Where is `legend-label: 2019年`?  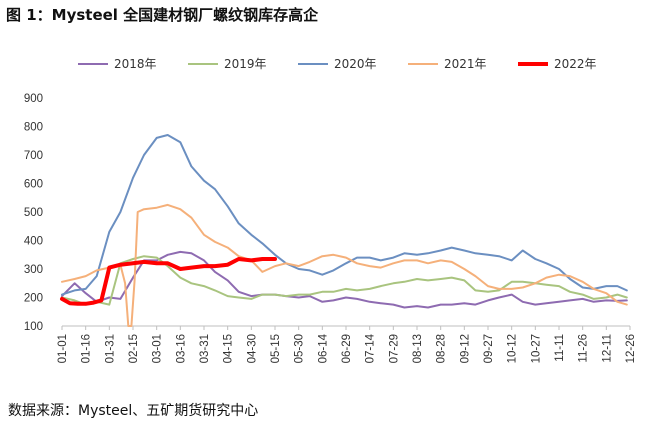
legend-label: 2019年 is located at coordinates (245, 64).